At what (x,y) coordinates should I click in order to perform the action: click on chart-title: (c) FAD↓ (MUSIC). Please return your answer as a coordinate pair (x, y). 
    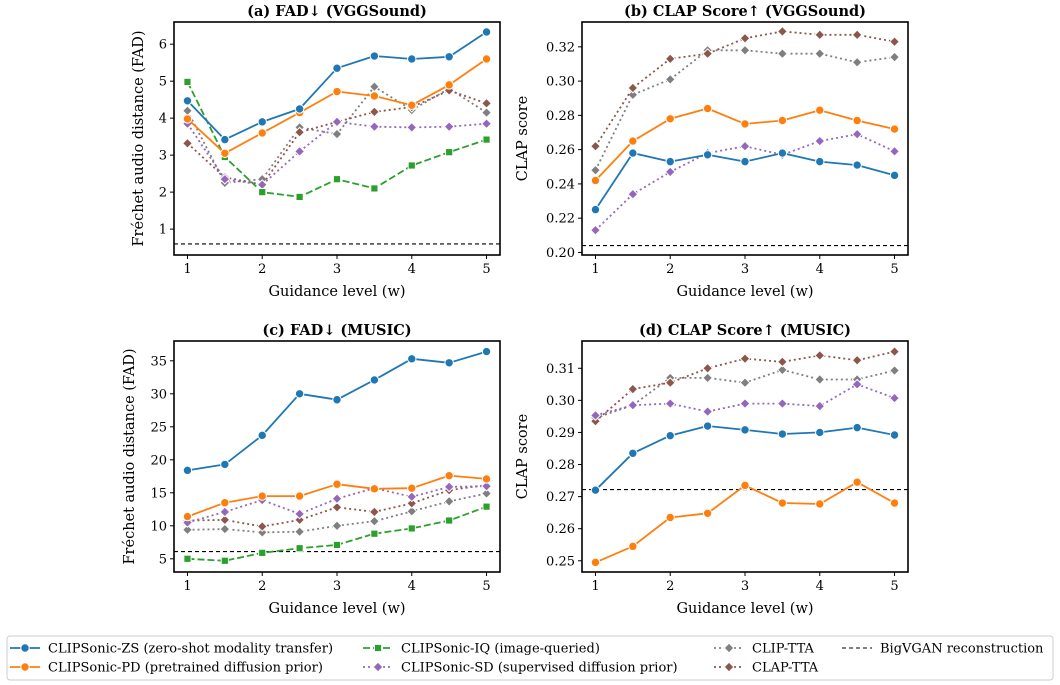
    Looking at the image, I should click on (336, 330).